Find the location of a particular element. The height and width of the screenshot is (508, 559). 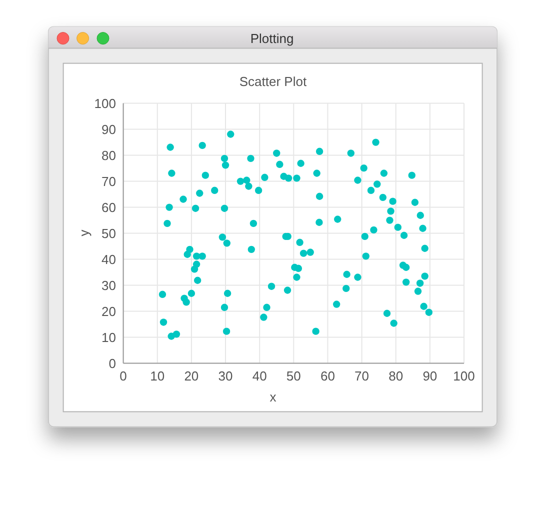

chart-title: Scatter Plot is located at coordinates (273, 81).